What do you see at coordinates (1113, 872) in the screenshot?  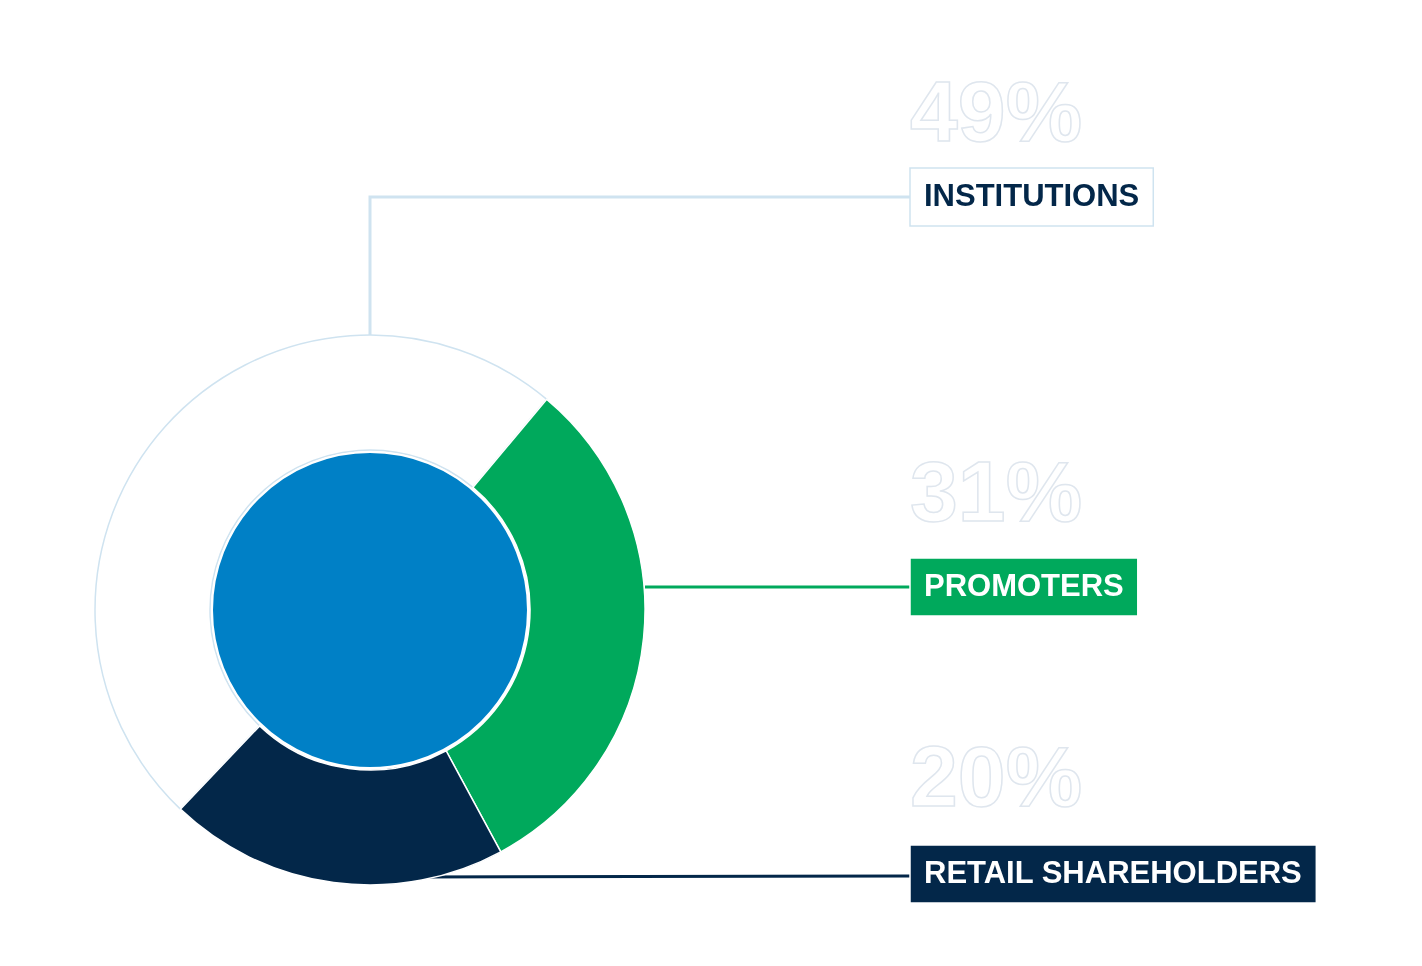 I see `slice-label: RETAIL SHAREHOLDERS` at bounding box center [1113, 872].